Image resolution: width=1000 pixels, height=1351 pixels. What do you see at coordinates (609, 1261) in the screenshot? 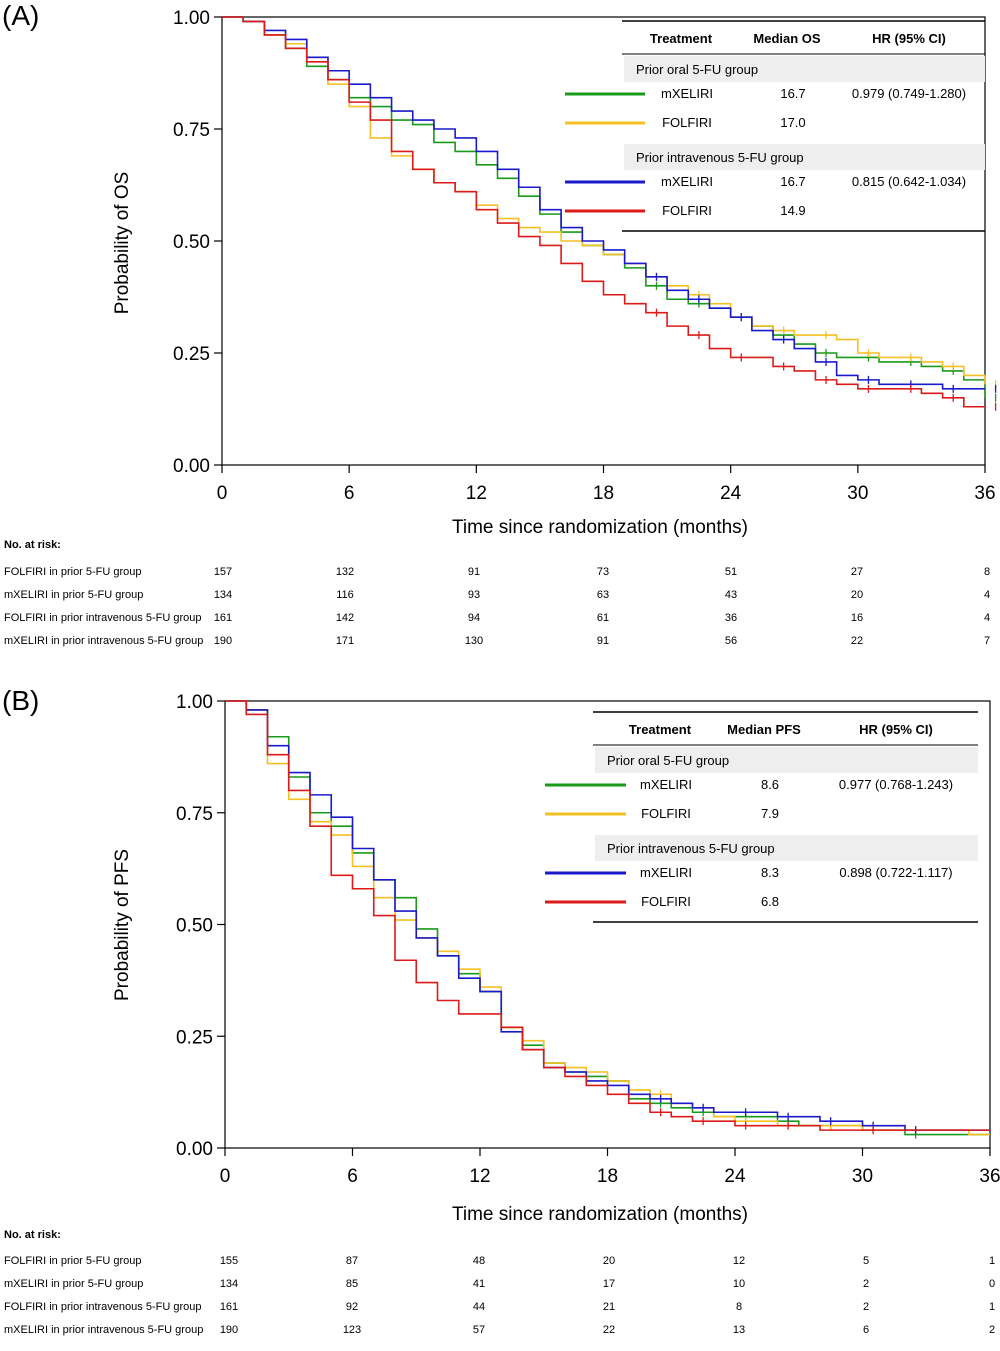
I see `risk-value: 20` at bounding box center [609, 1261].